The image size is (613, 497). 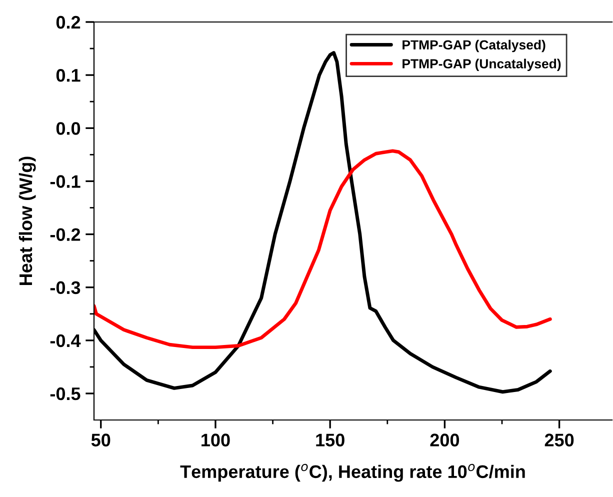 What do you see at coordinates (68, 75) in the screenshot?
I see `y-tick-label: 0.1` at bounding box center [68, 75].